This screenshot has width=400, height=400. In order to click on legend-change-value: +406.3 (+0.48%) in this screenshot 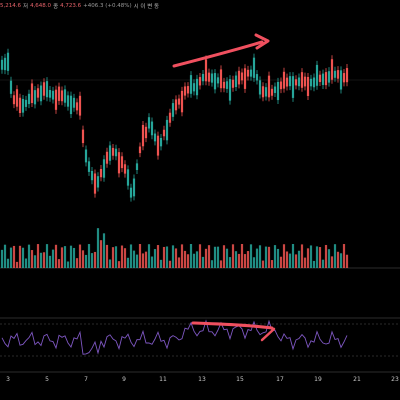, I will do `click(107, 6)`.